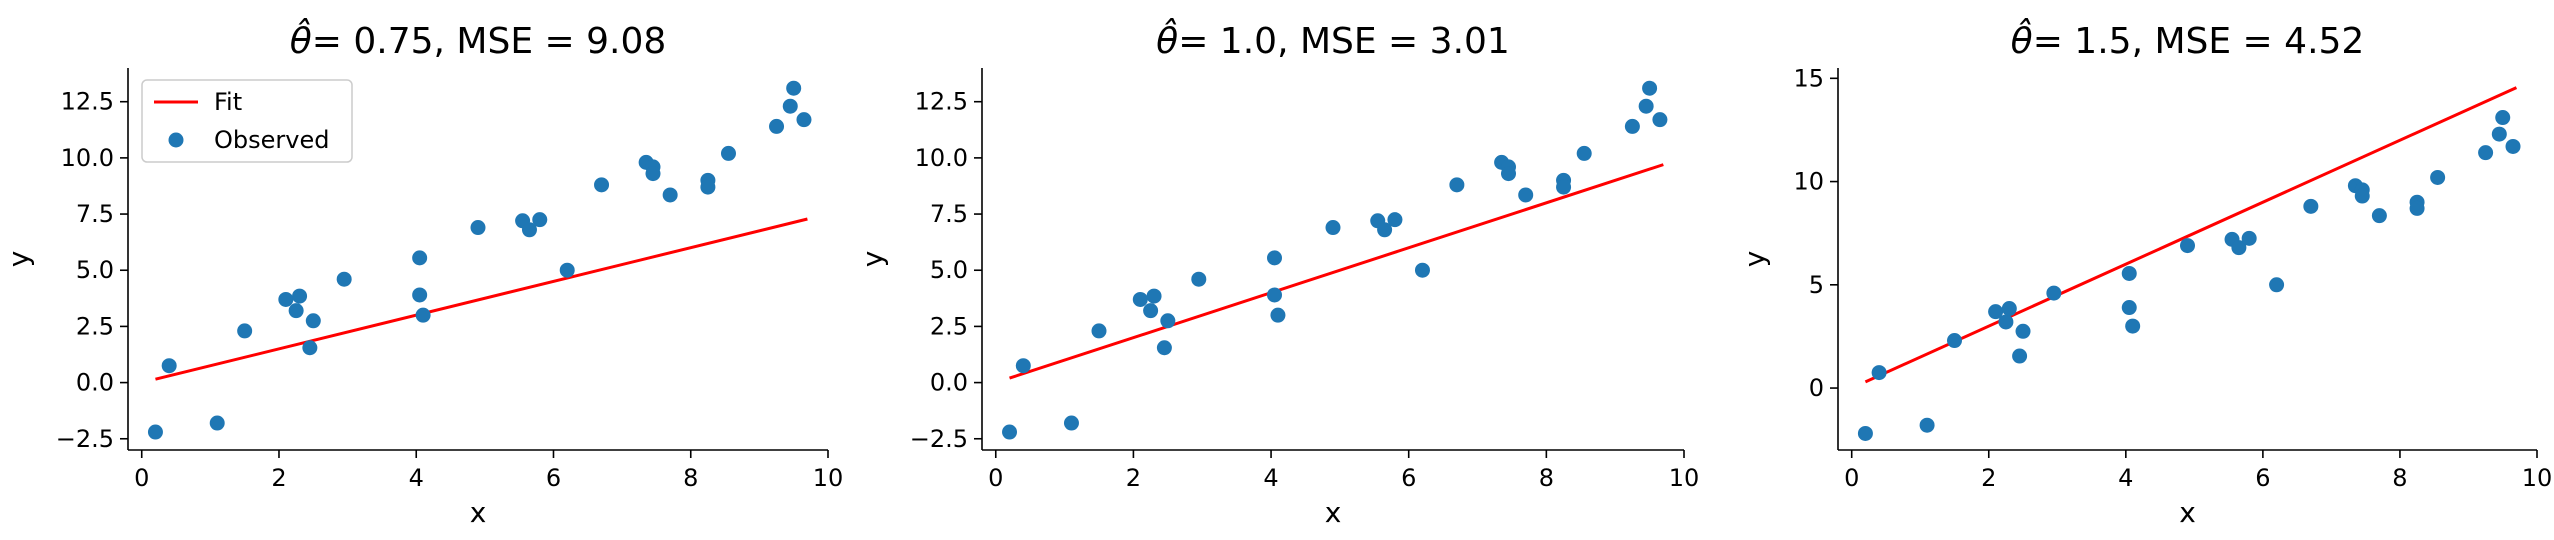 This screenshot has height=540, width=2554. I want to click on x-tick-label: 0, so click(141, 478).